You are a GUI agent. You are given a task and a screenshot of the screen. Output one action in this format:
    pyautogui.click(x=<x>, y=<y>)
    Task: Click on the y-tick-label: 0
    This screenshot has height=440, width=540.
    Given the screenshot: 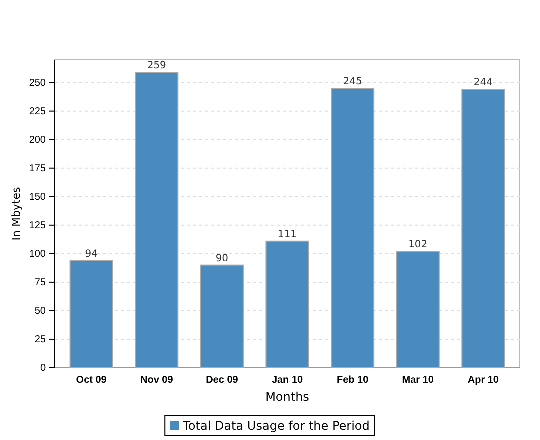 What is the action you would take?
    pyautogui.click(x=43, y=368)
    